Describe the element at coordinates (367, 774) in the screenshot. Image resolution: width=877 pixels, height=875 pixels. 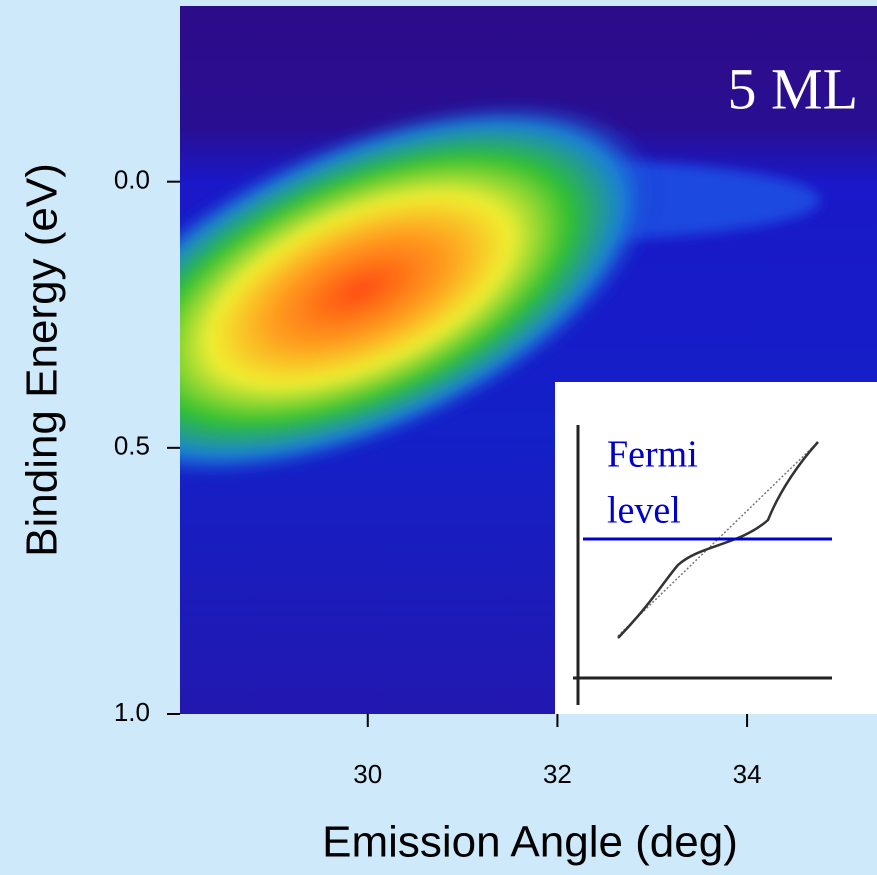
I see `x-tick-label: 30` at that location.